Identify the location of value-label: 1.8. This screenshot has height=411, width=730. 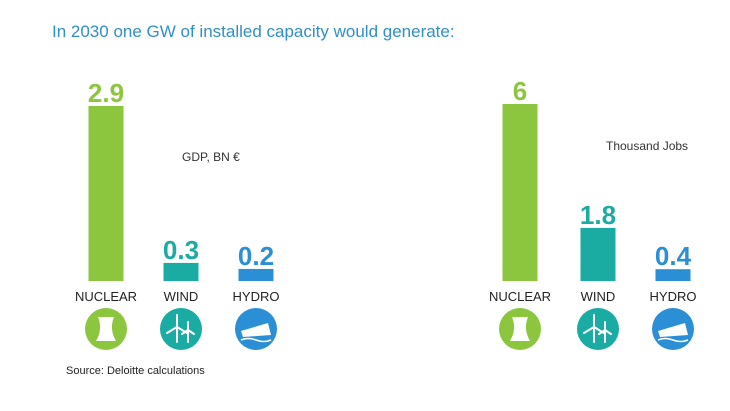
(598, 215).